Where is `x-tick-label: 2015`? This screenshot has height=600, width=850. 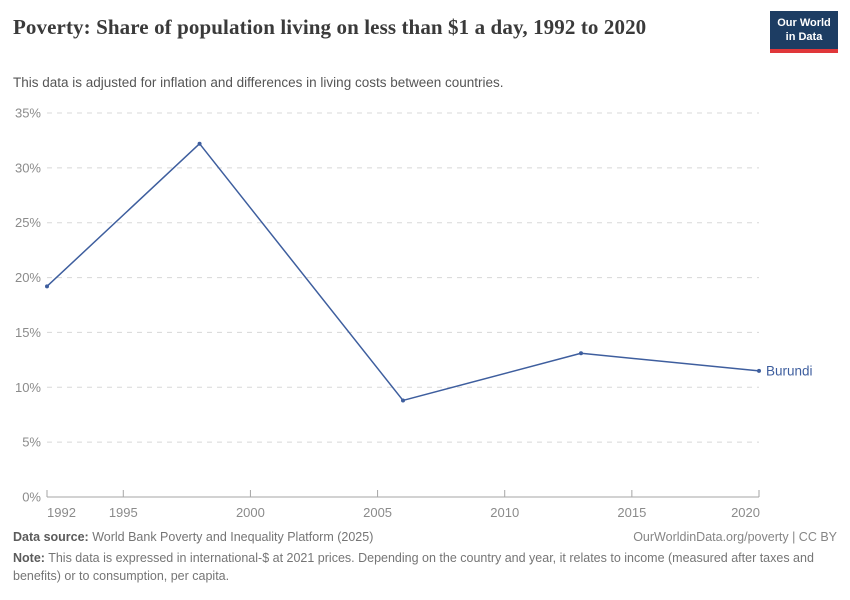 x-tick-label: 2015 is located at coordinates (631, 512).